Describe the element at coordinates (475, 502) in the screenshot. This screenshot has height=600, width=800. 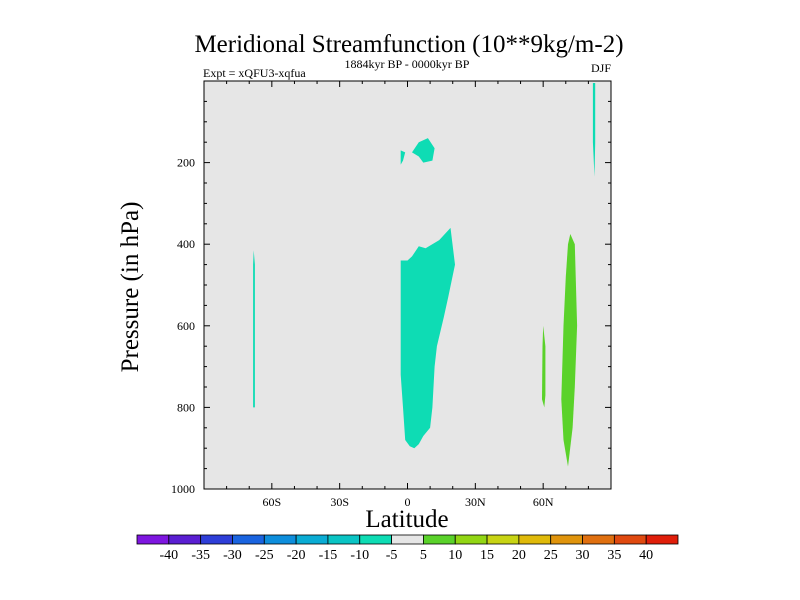
I see `x-tick-label: 30N` at that location.